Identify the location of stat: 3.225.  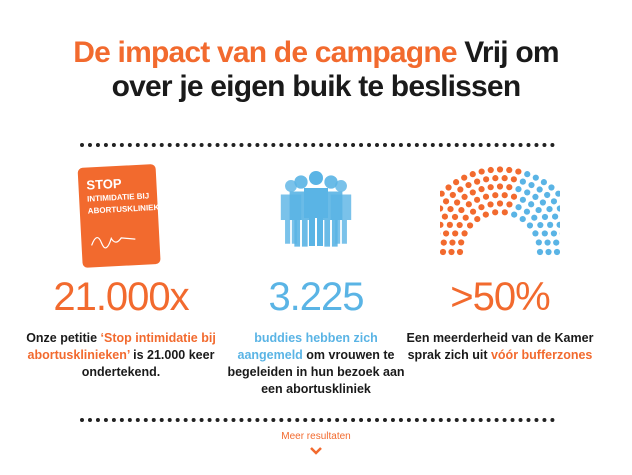
(316, 297).